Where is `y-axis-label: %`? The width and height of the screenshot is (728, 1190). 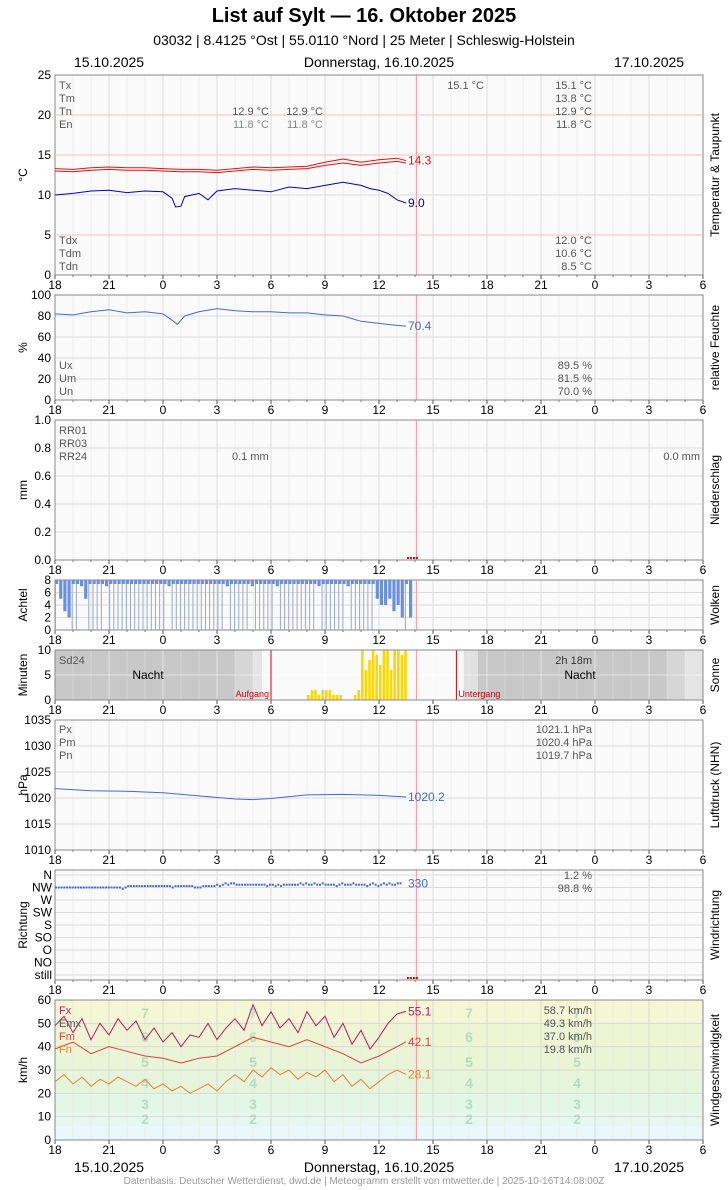
y-axis-label: % is located at coordinates (23, 347).